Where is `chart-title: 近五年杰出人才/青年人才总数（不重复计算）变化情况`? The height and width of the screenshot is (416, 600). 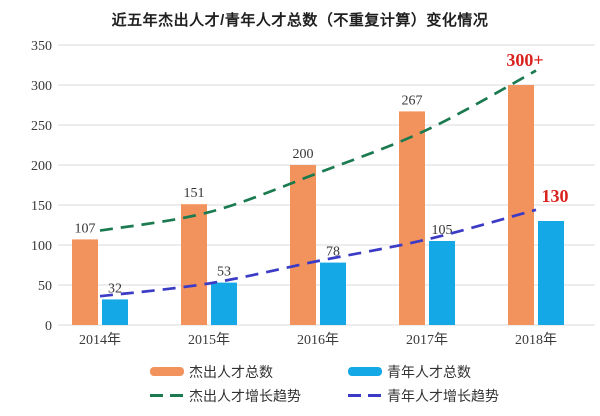 chart-title: 近五年杰出人才/青年人才总数（不重复计算）变化情况 is located at coordinates (300, 20).